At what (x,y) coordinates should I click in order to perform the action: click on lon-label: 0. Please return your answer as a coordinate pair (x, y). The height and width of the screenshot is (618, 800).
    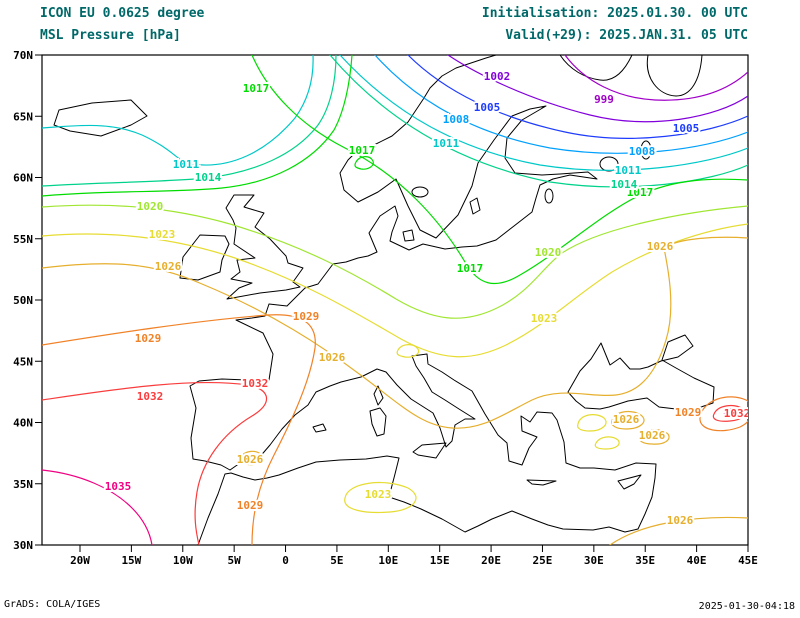
    Looking at the image, I should click on (285, 560).